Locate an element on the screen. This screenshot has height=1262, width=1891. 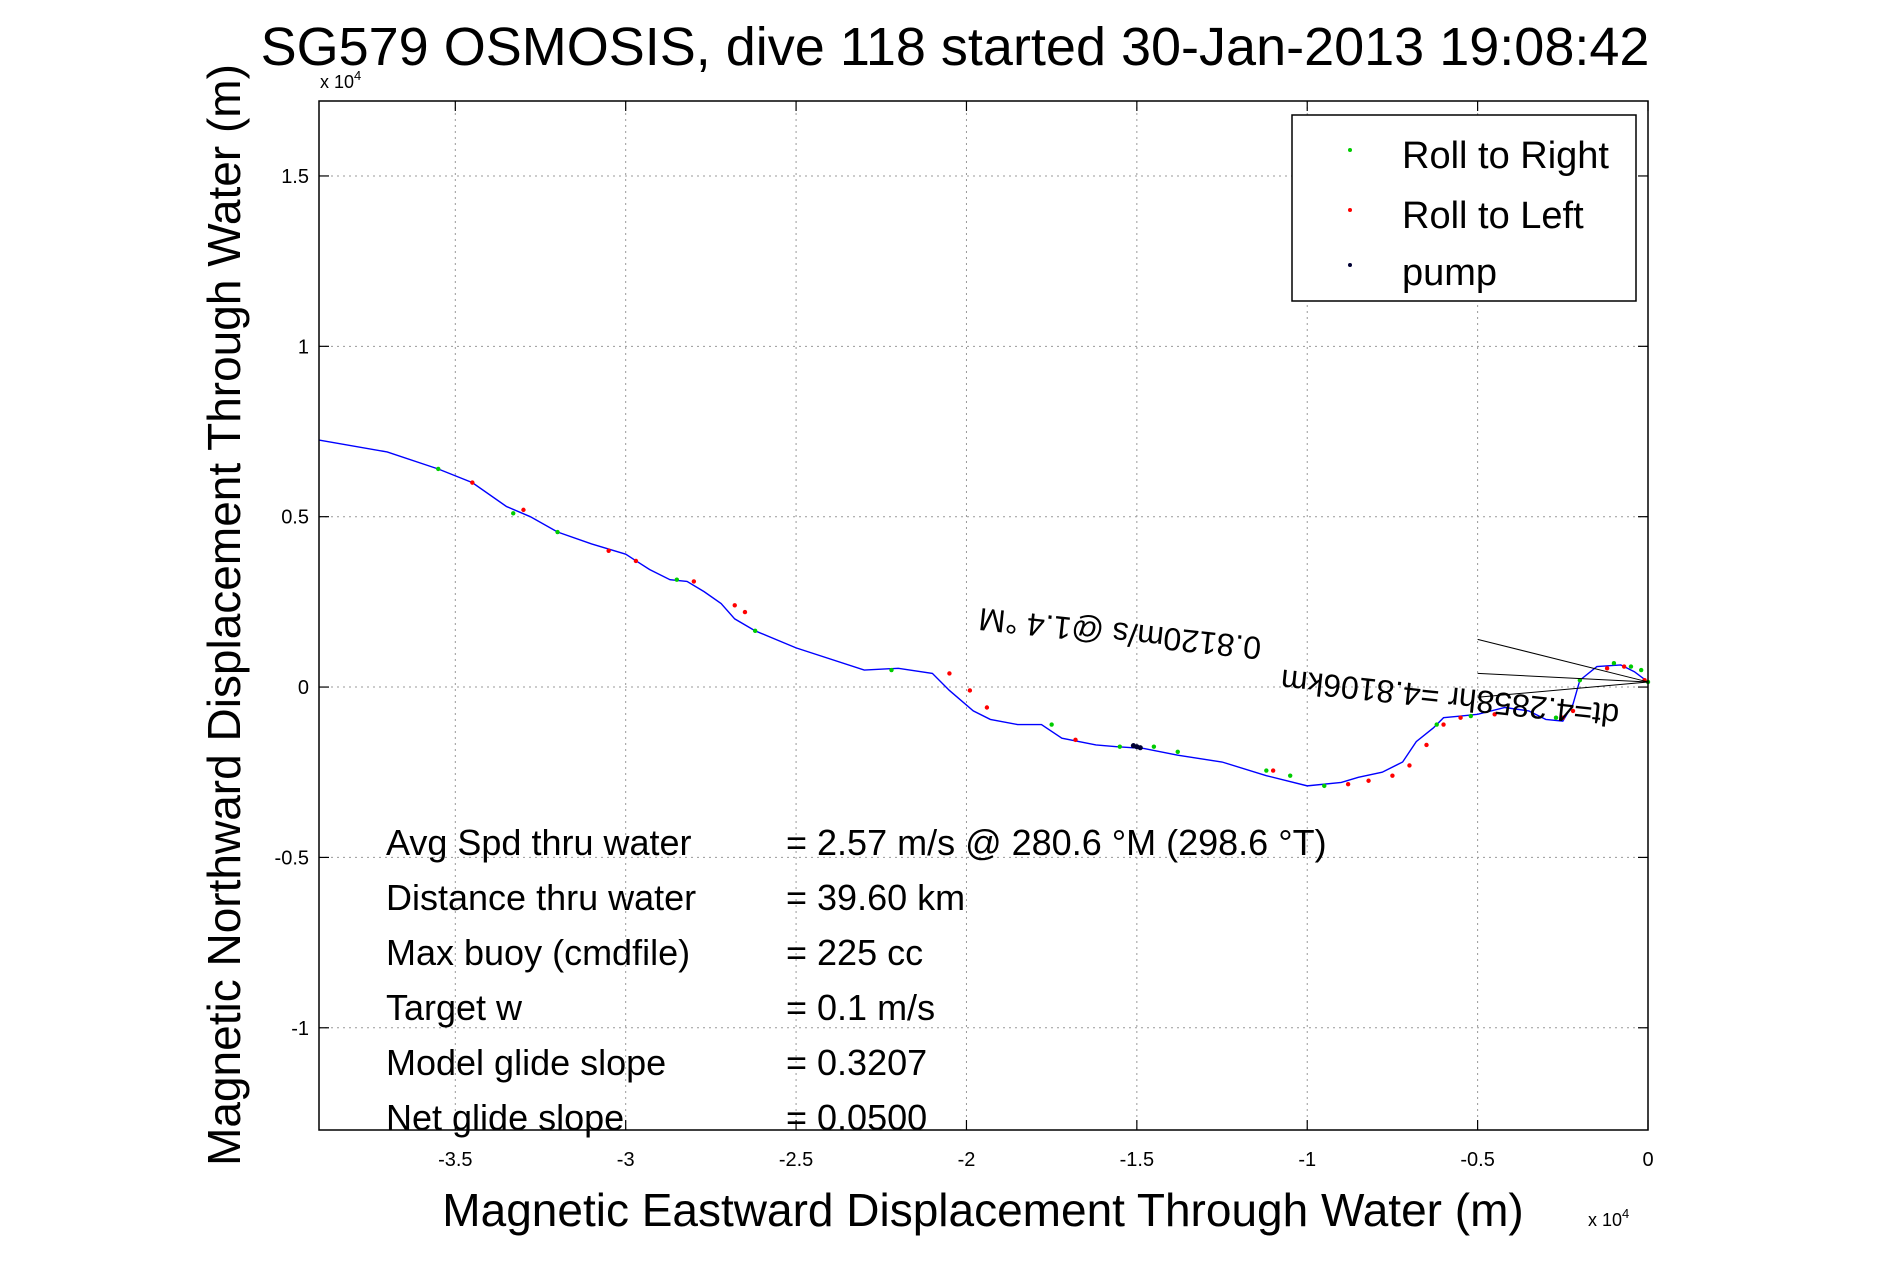
legend-label-roll-right: Roll to Right is located at coordinates (1505, 156).